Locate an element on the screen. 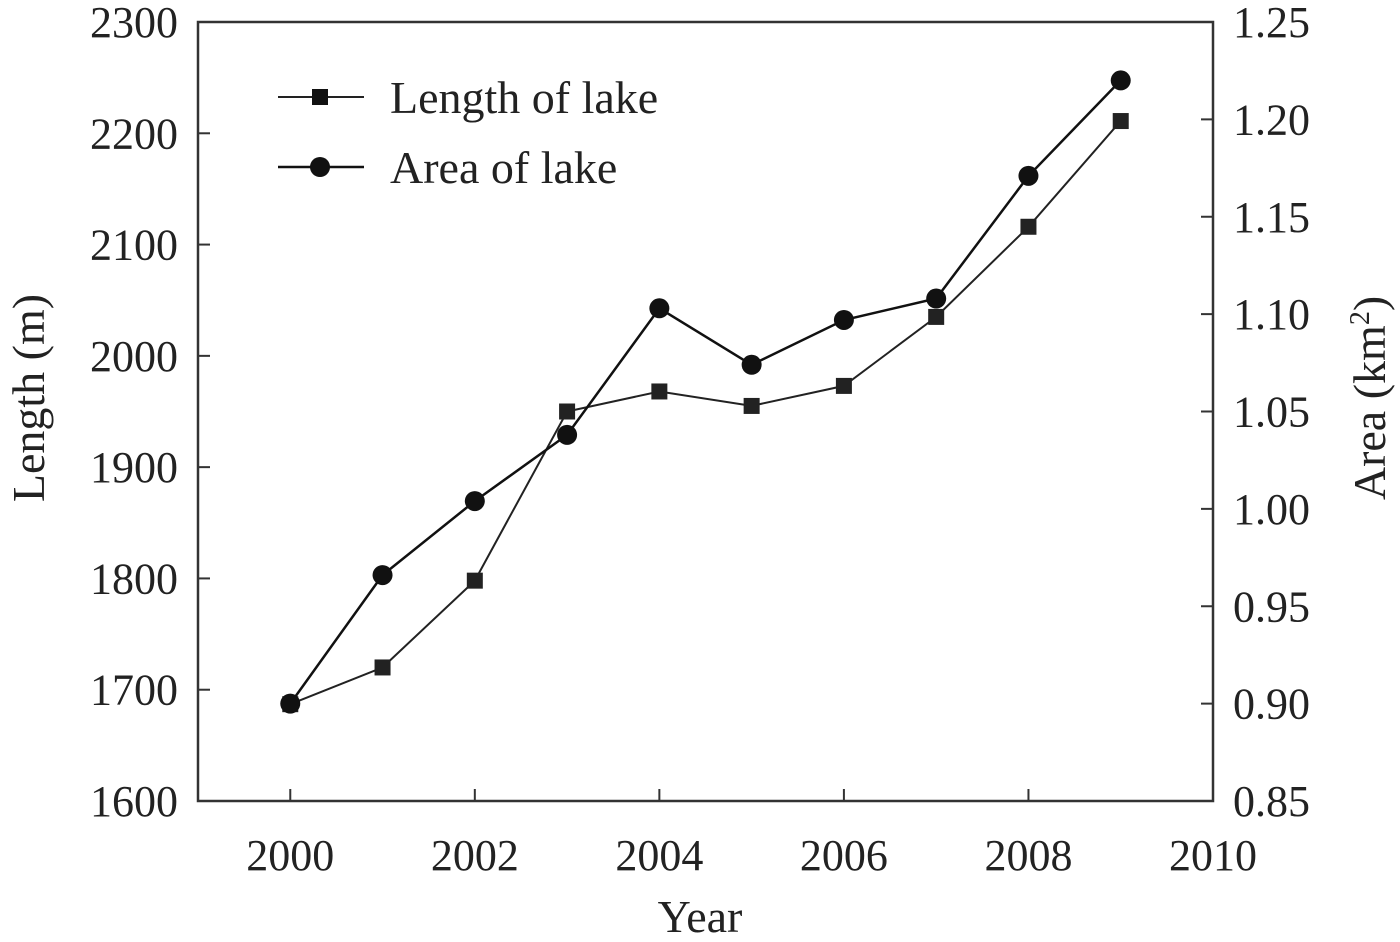  right-y-tick-label: 1.10 is located at coordinates (1271, 314).